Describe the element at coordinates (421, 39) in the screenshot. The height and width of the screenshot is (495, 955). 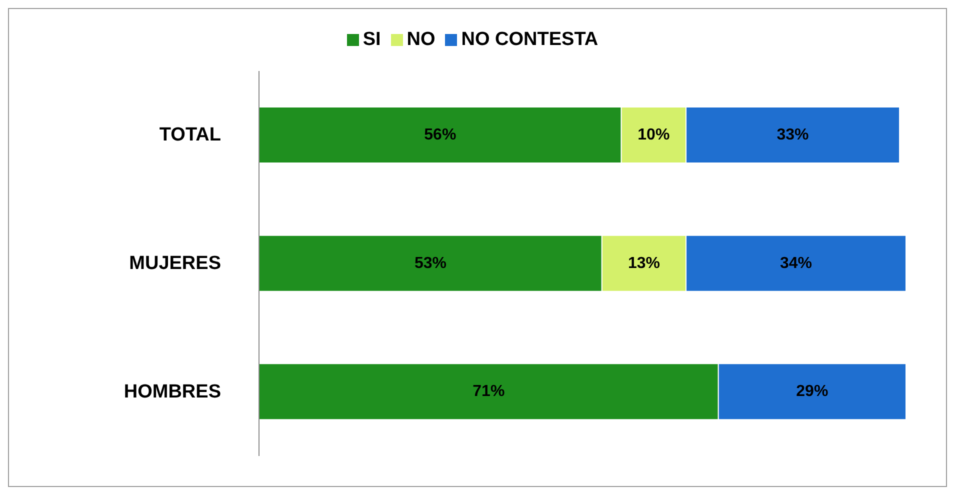
I see `legend-label: NO` at that location.